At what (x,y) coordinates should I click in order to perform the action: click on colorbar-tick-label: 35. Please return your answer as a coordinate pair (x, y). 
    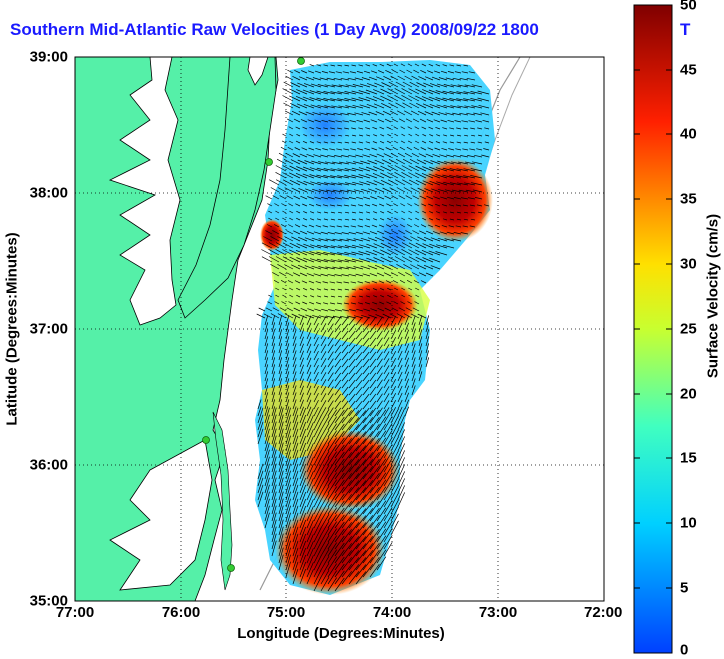
    Looking at the image, I should click on (688, 199).